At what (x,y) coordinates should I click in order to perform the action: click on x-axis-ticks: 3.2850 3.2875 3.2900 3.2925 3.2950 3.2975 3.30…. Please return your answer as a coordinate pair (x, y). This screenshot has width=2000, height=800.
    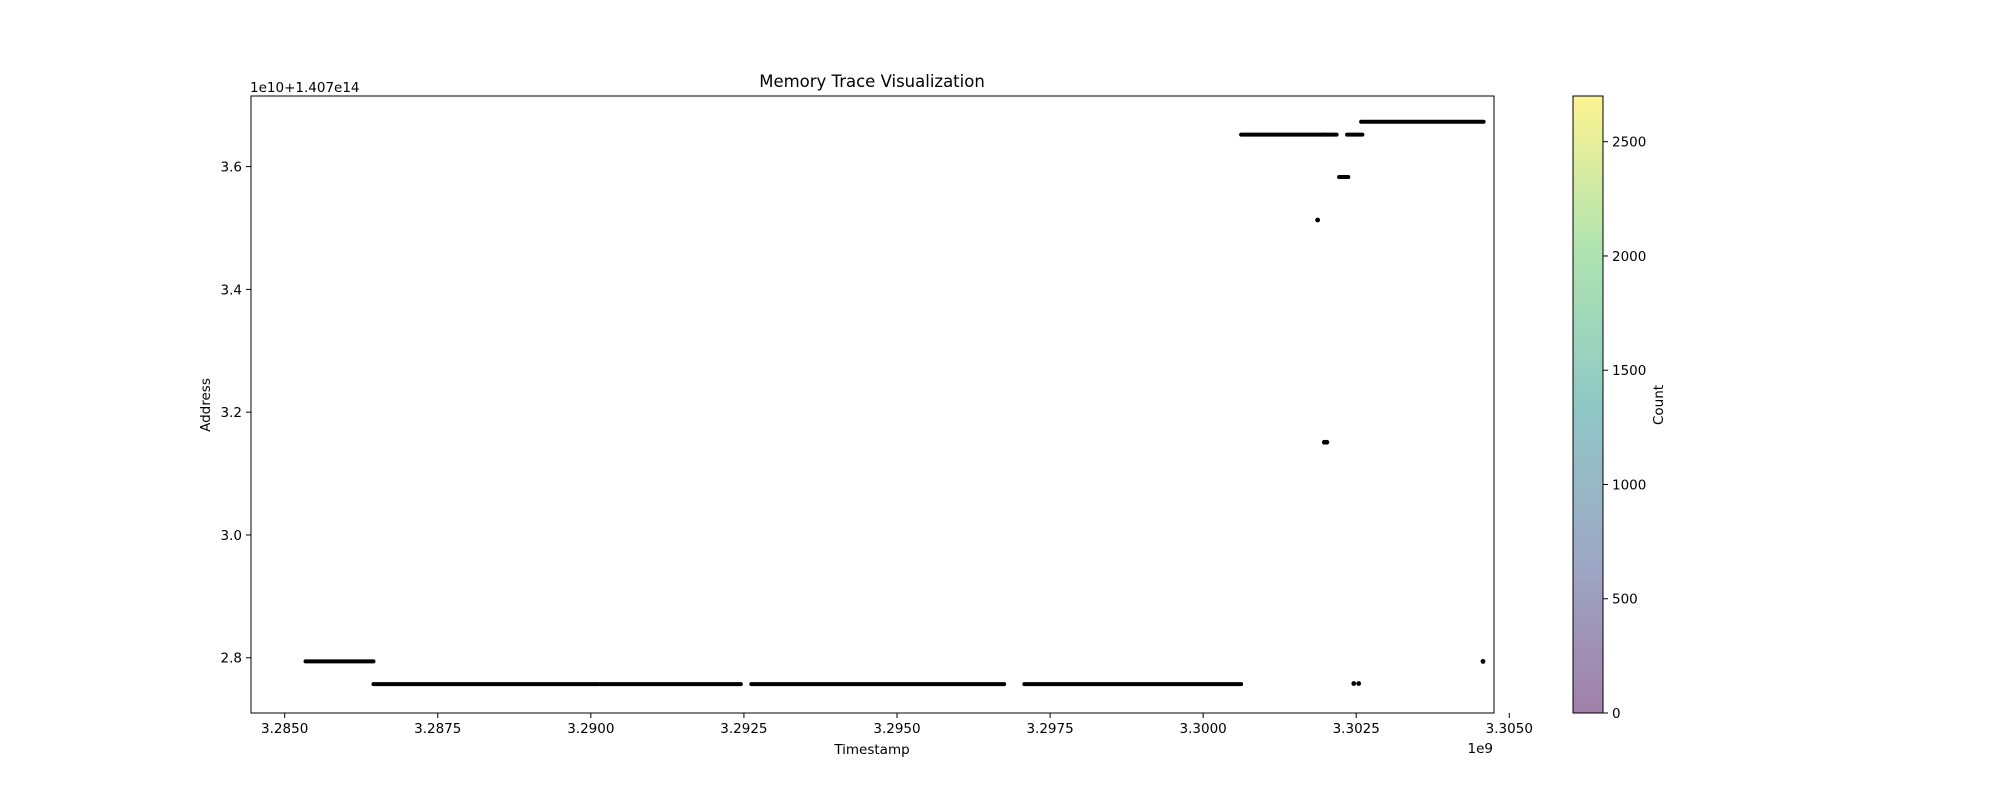
    Looking at the image, I should click on (897, 725).